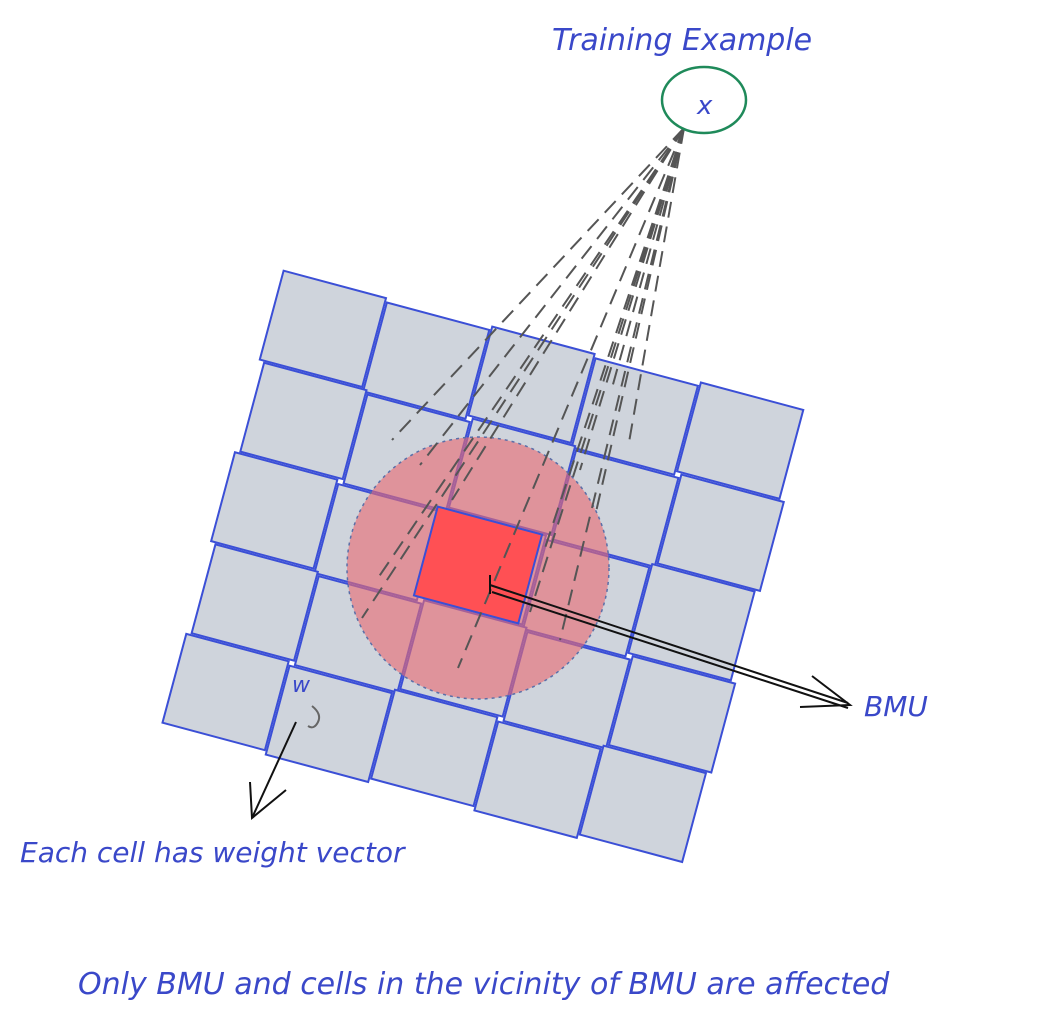 Image resolution: width=1051 pixels, height=1028 pixels. I want to click on bmu-cell, so click(478, 565).